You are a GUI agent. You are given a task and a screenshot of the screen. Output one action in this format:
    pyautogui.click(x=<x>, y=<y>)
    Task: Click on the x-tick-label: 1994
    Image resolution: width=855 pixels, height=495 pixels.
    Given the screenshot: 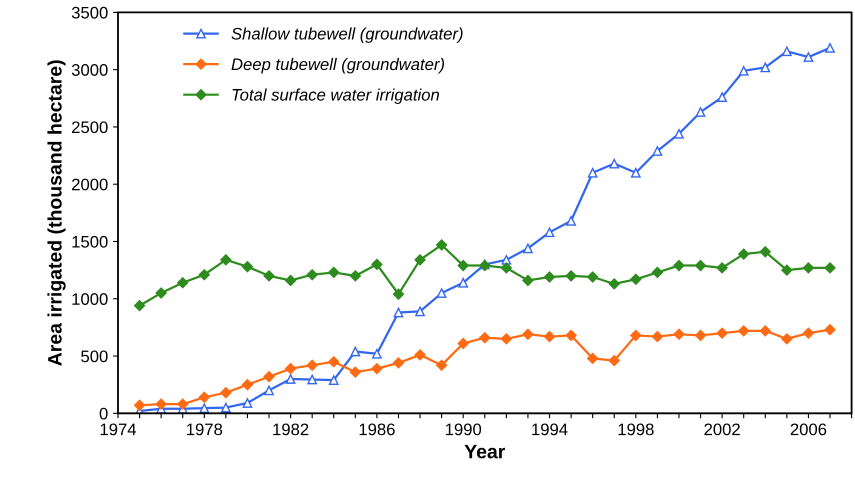 What is the action you would take?
    pyautogui.click(x=550, y=429)
    